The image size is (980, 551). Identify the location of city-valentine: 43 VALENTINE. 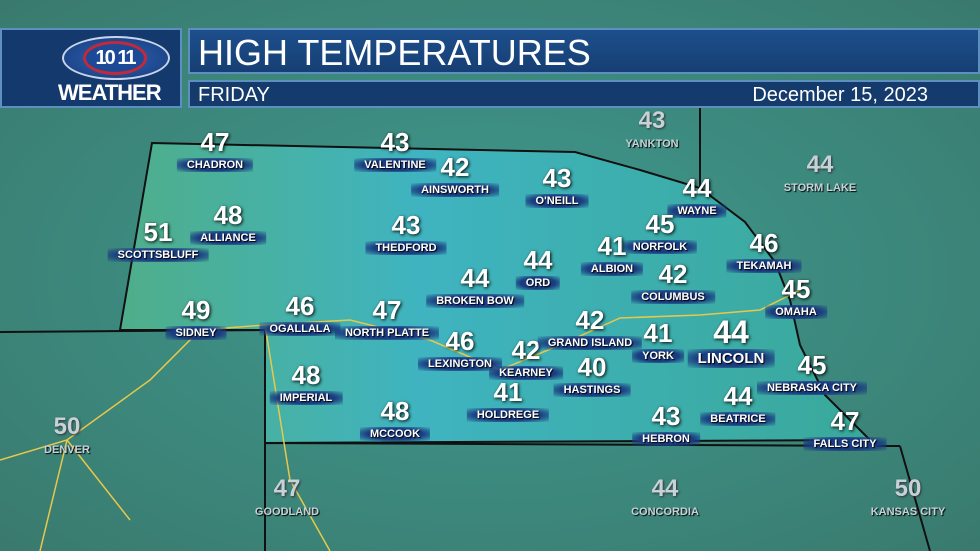
(395, 151).